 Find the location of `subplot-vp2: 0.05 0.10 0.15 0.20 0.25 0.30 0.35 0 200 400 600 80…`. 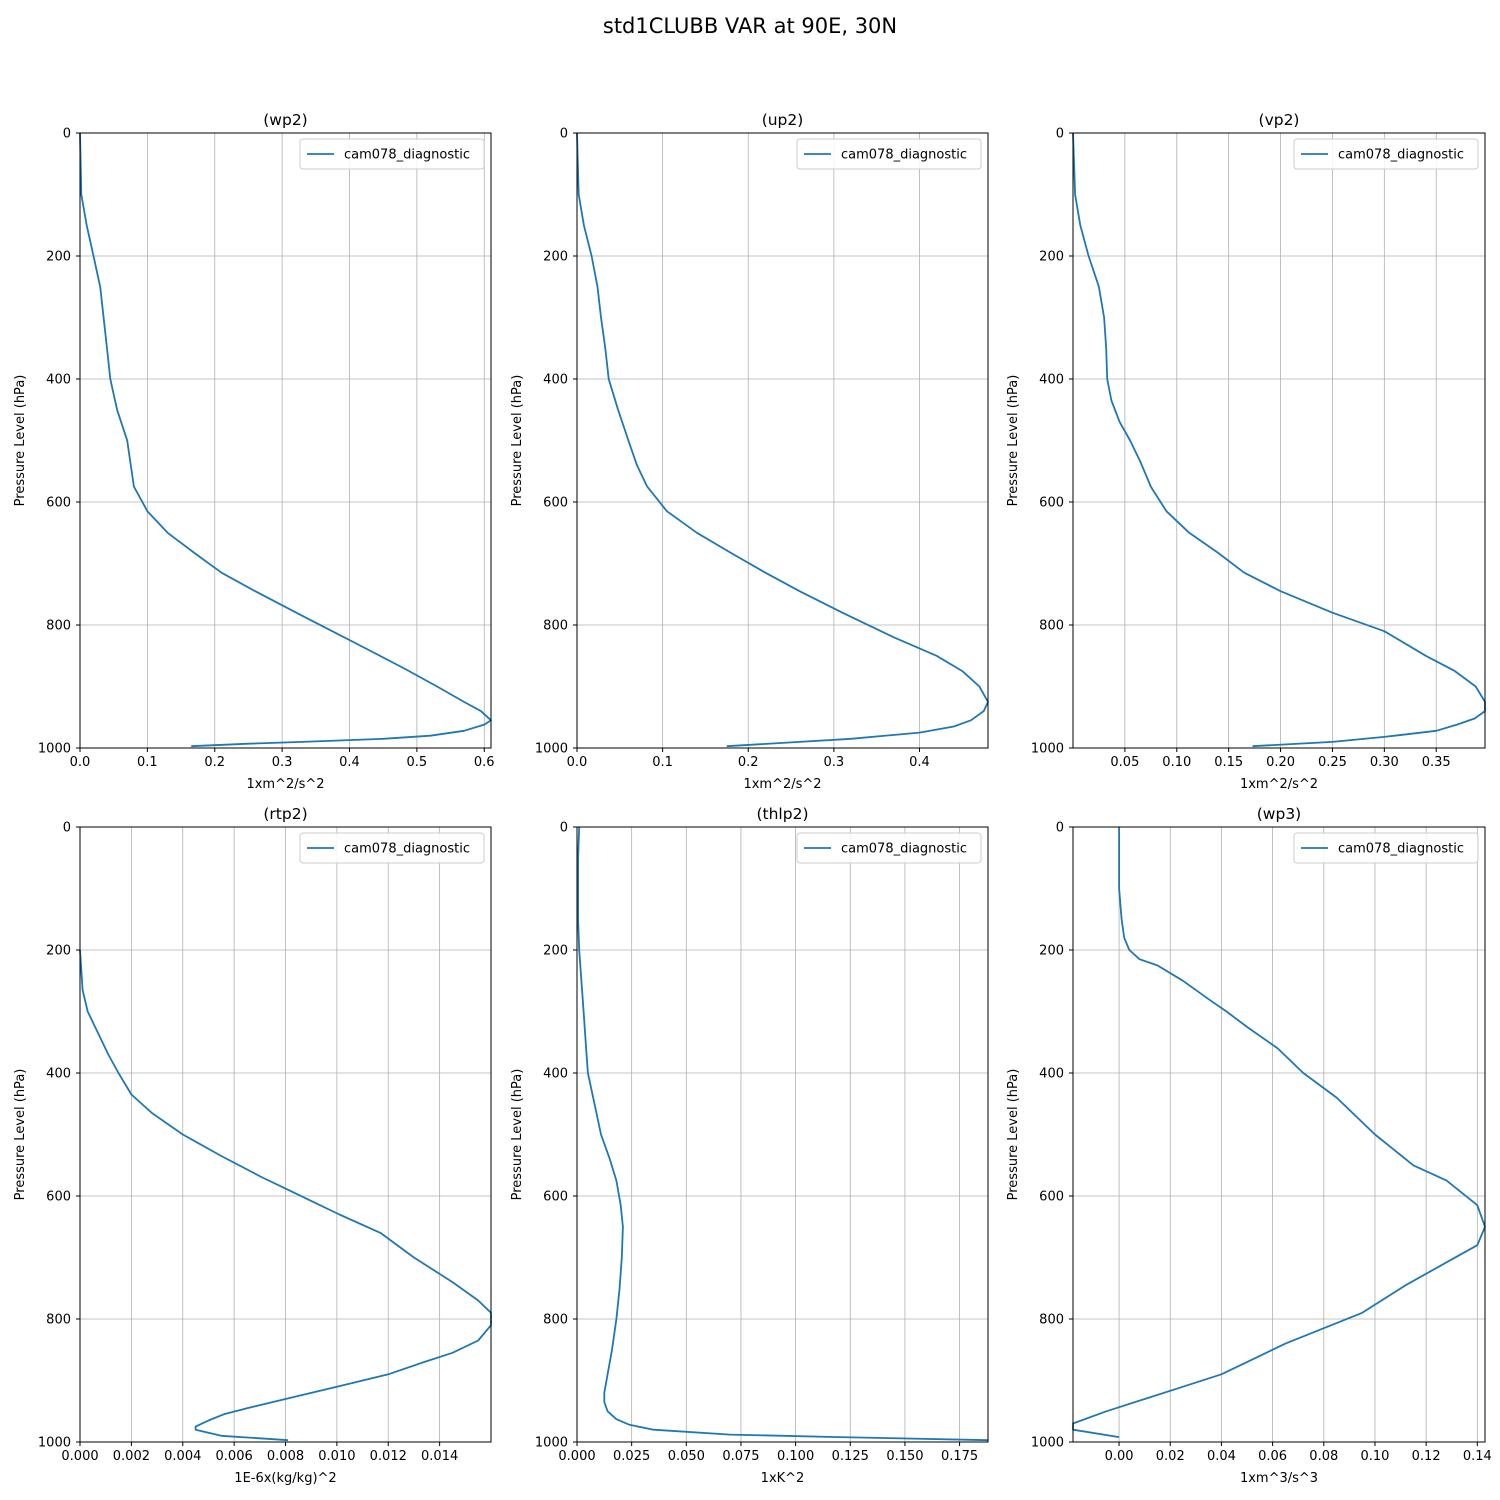

subplot-vp2: 0.05 0.10 0.15 0.20 0.25 0.30 0.35 0 200 400 600 80… is located at coordinates (1246, 451).